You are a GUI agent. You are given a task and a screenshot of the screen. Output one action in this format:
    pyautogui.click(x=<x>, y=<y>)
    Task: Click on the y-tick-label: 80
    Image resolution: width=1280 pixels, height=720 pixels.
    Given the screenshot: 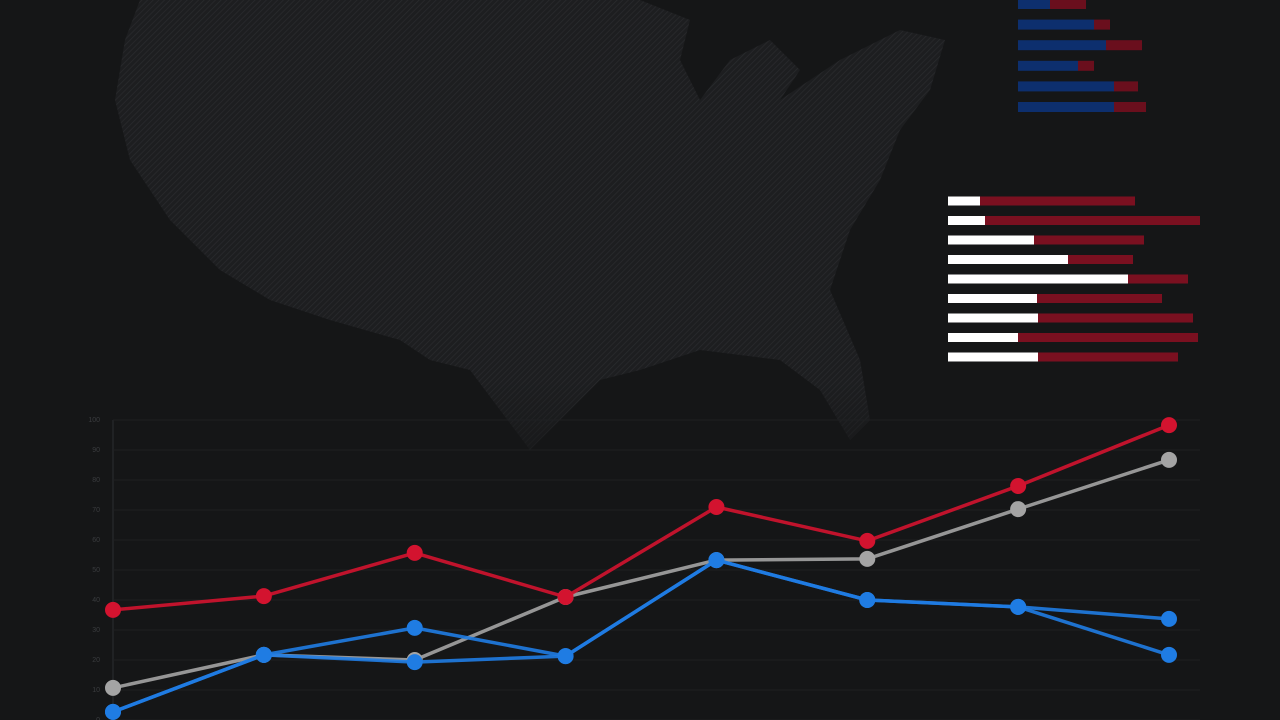 What is the action you would take?
    pyautogui.click(x=96, y=480)
    